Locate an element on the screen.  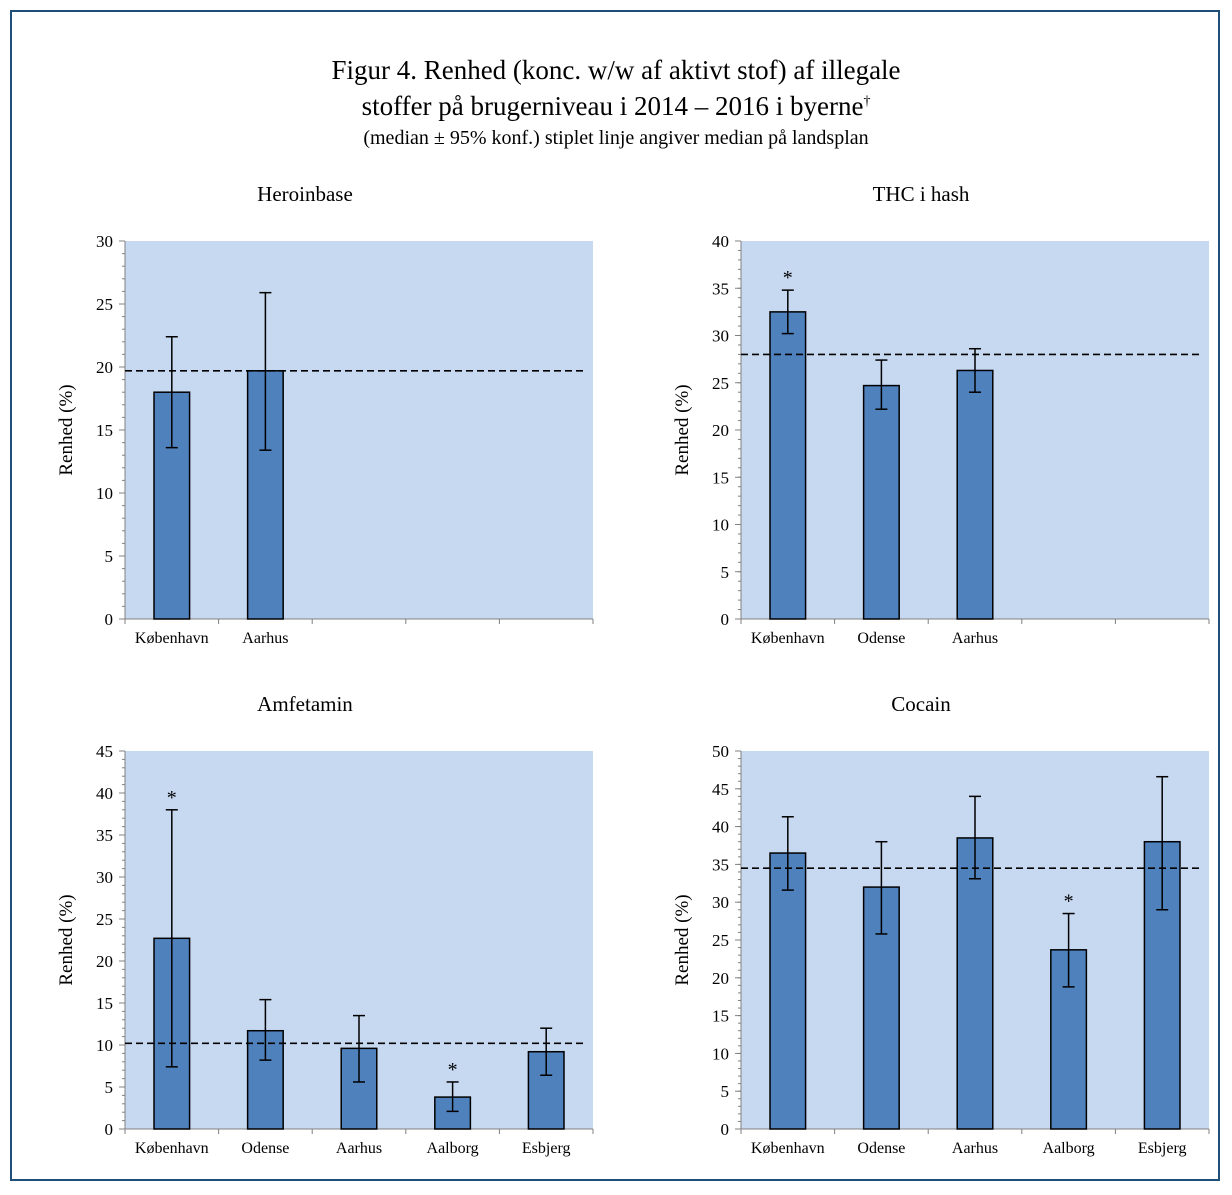
chart-title: THC i hash is located at coordinates (921, 194).